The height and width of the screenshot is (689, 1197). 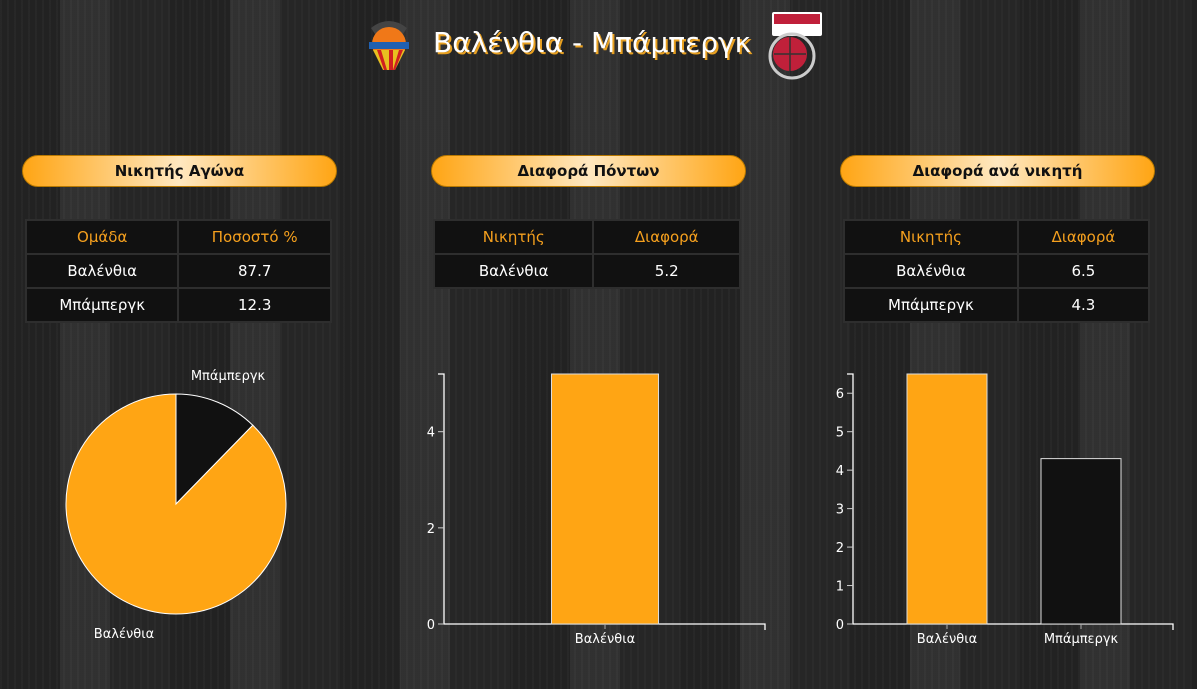 I want to click on panel-title-match-winner: Νικητής Αγώνα, so click(x=179, y=171).